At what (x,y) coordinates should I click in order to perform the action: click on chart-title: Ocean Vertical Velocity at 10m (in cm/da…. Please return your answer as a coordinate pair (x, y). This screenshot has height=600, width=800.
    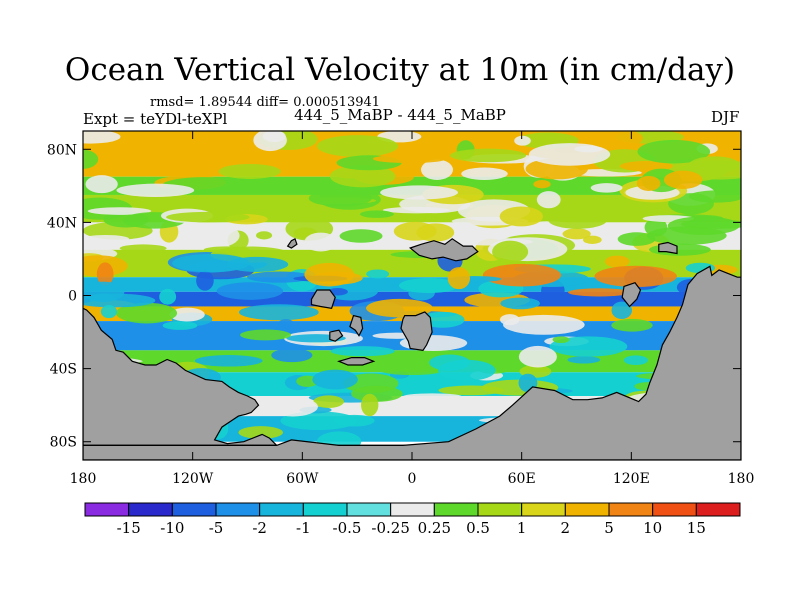
    Looking at the image, I should click on (400, 70).